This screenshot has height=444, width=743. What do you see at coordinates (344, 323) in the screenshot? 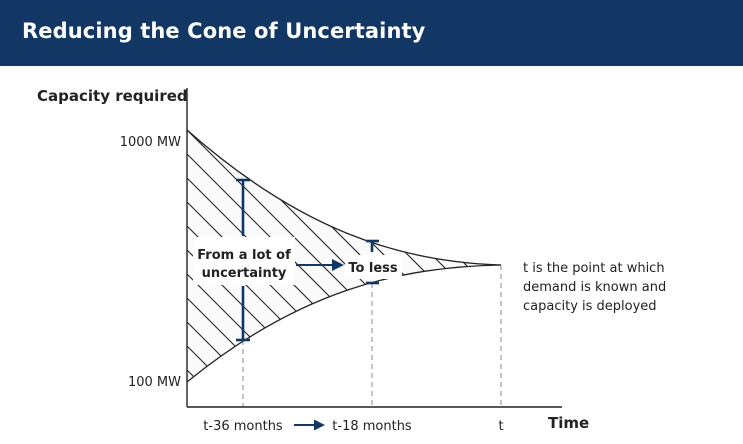
I see `cone-lower-bound` at bounding box center [344, 323].